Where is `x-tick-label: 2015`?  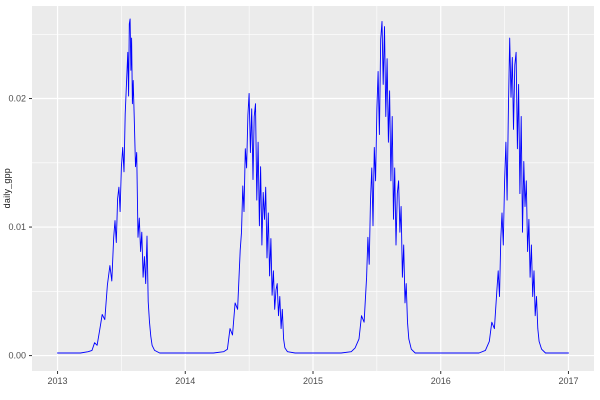 x-tick-label: 2015 is located at coordinates (313, 381).